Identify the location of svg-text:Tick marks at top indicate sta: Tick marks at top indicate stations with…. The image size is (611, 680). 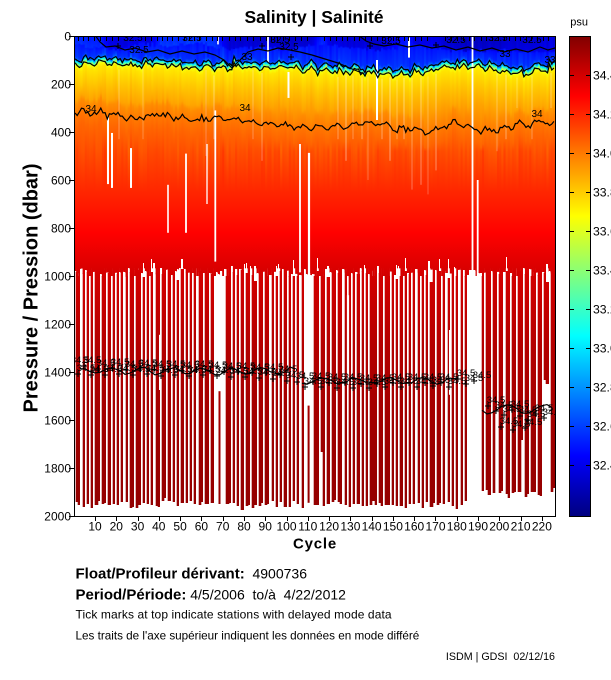
(234, 615).